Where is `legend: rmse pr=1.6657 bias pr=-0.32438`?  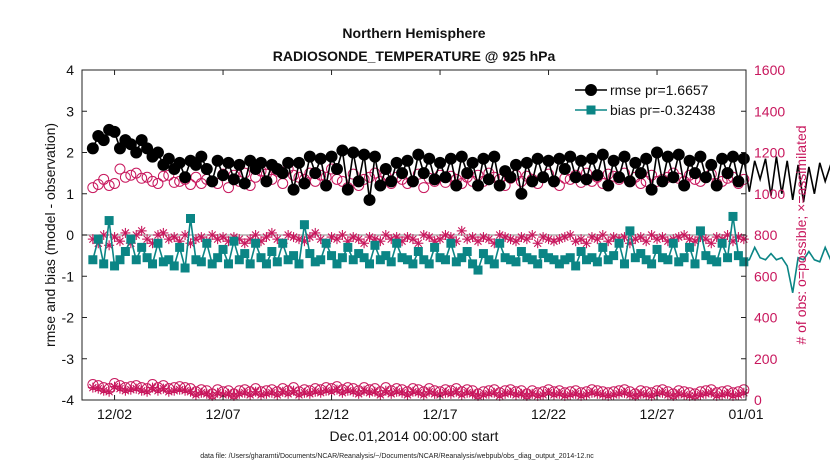 legend: rmse pr=1.6657 bias pr=-0.32438 is located at coordinates (645, 100).